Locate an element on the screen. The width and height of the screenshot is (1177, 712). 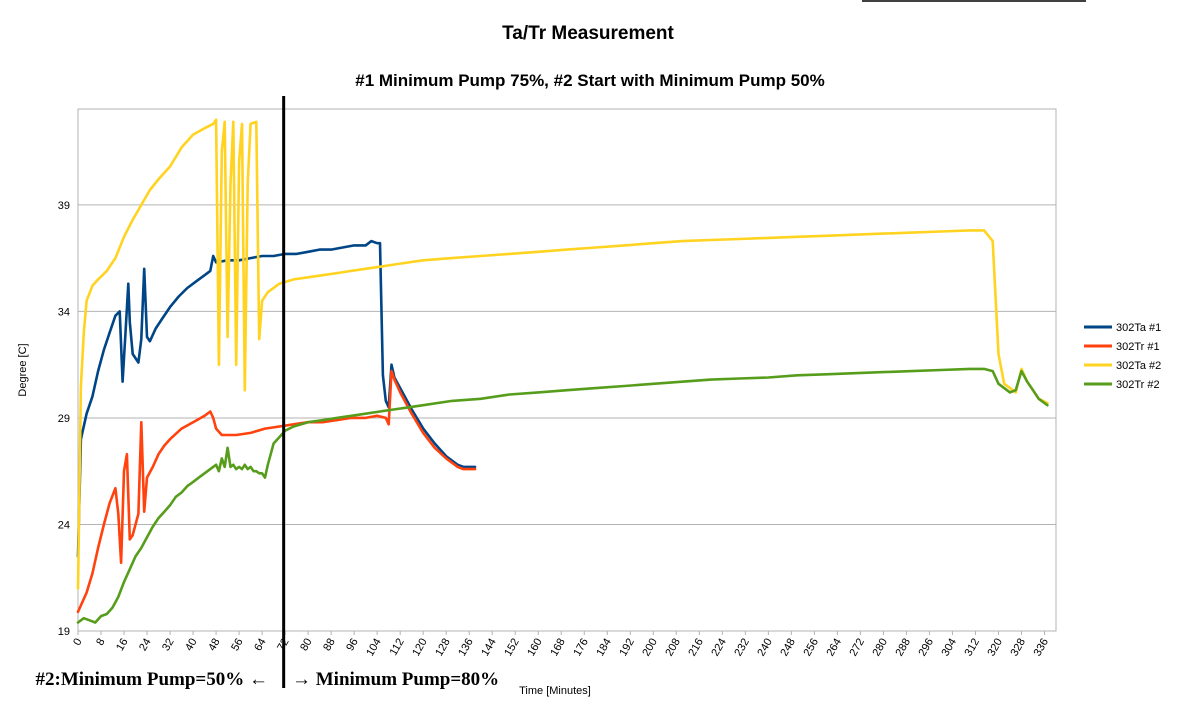
annotation-left: #2:Minimum Pump=50% ← is located at coordinates (152, 679).